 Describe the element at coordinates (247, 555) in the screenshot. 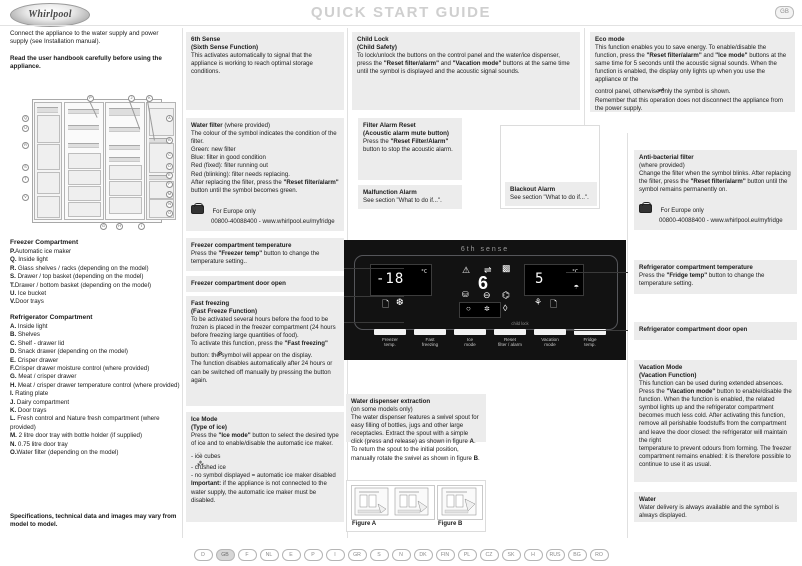

I see `language-badge-f: F` at that location.